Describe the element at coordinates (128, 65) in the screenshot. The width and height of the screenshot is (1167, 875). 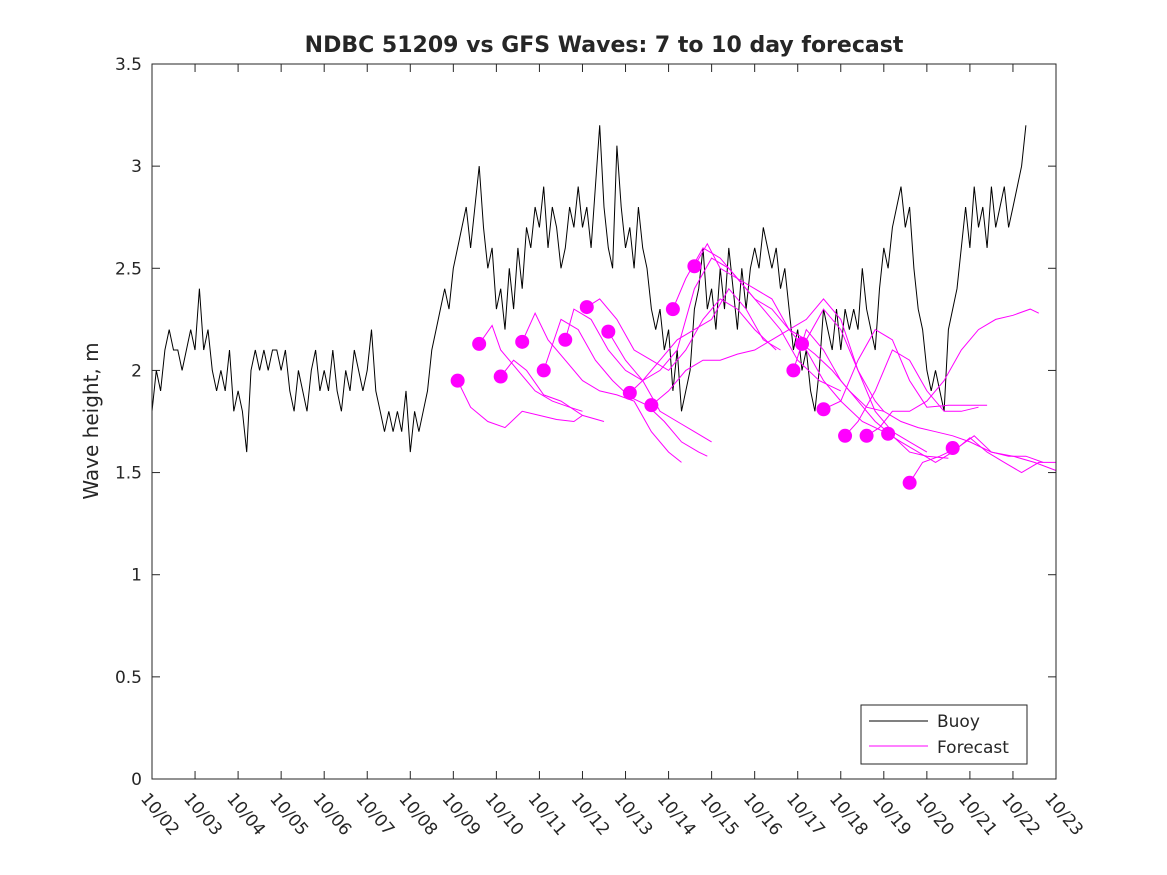
I see `y-tick-label: 3.5` at that location.